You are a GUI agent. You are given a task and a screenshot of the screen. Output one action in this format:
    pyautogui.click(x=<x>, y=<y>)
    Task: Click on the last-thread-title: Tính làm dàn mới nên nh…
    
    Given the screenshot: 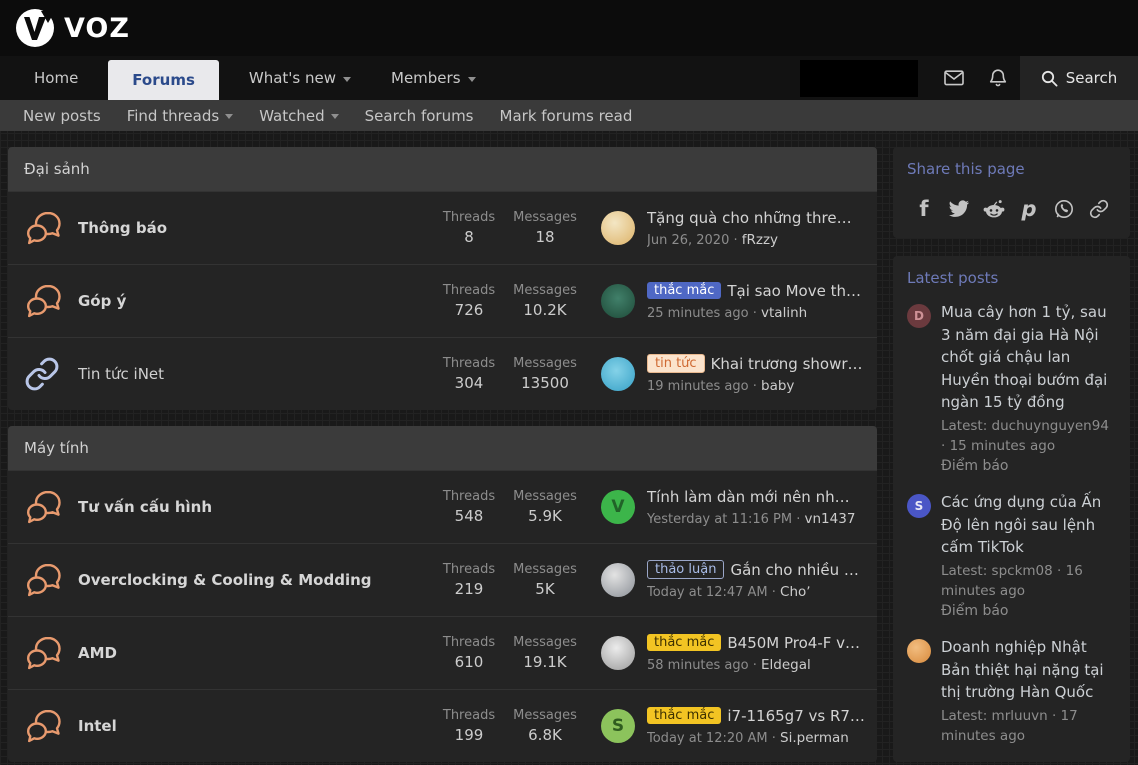 What is the action you would take?
    pyautogui.click(x=748, y=496)
    